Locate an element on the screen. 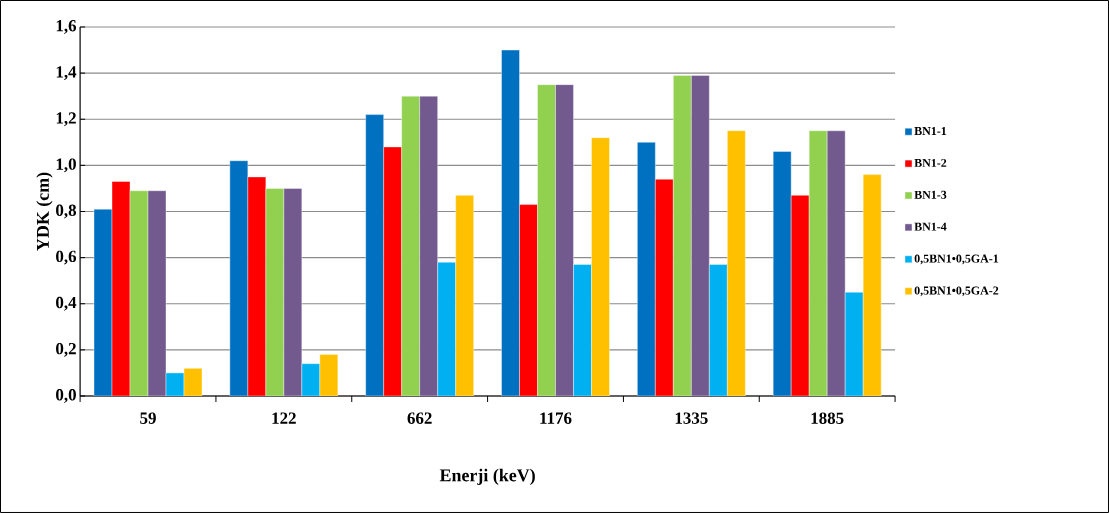 This screenshot has width=1109, height=513. x-tick-label: 122 is located at coordinates (284, 418).